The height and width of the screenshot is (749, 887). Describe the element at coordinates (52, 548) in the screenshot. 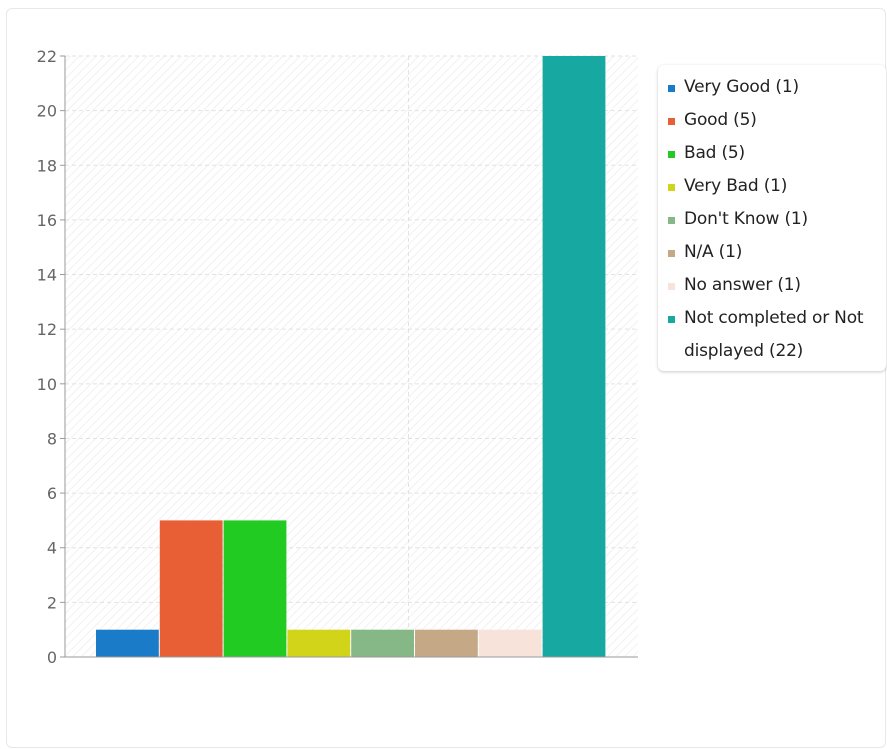

I see `y-tick-label-4: 4` at that location.